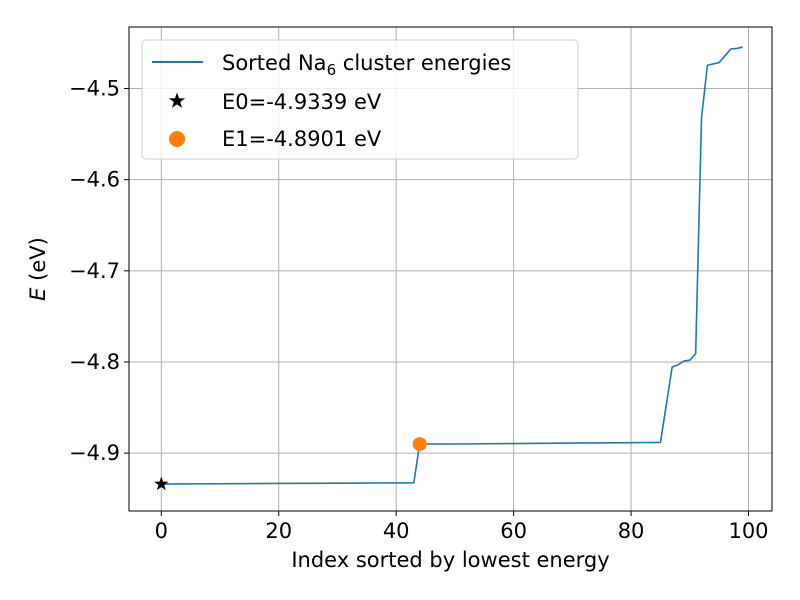  Describe the element at coordinates (631, 531) in the screenshot. I see `x-tick-label: 80` at that location.